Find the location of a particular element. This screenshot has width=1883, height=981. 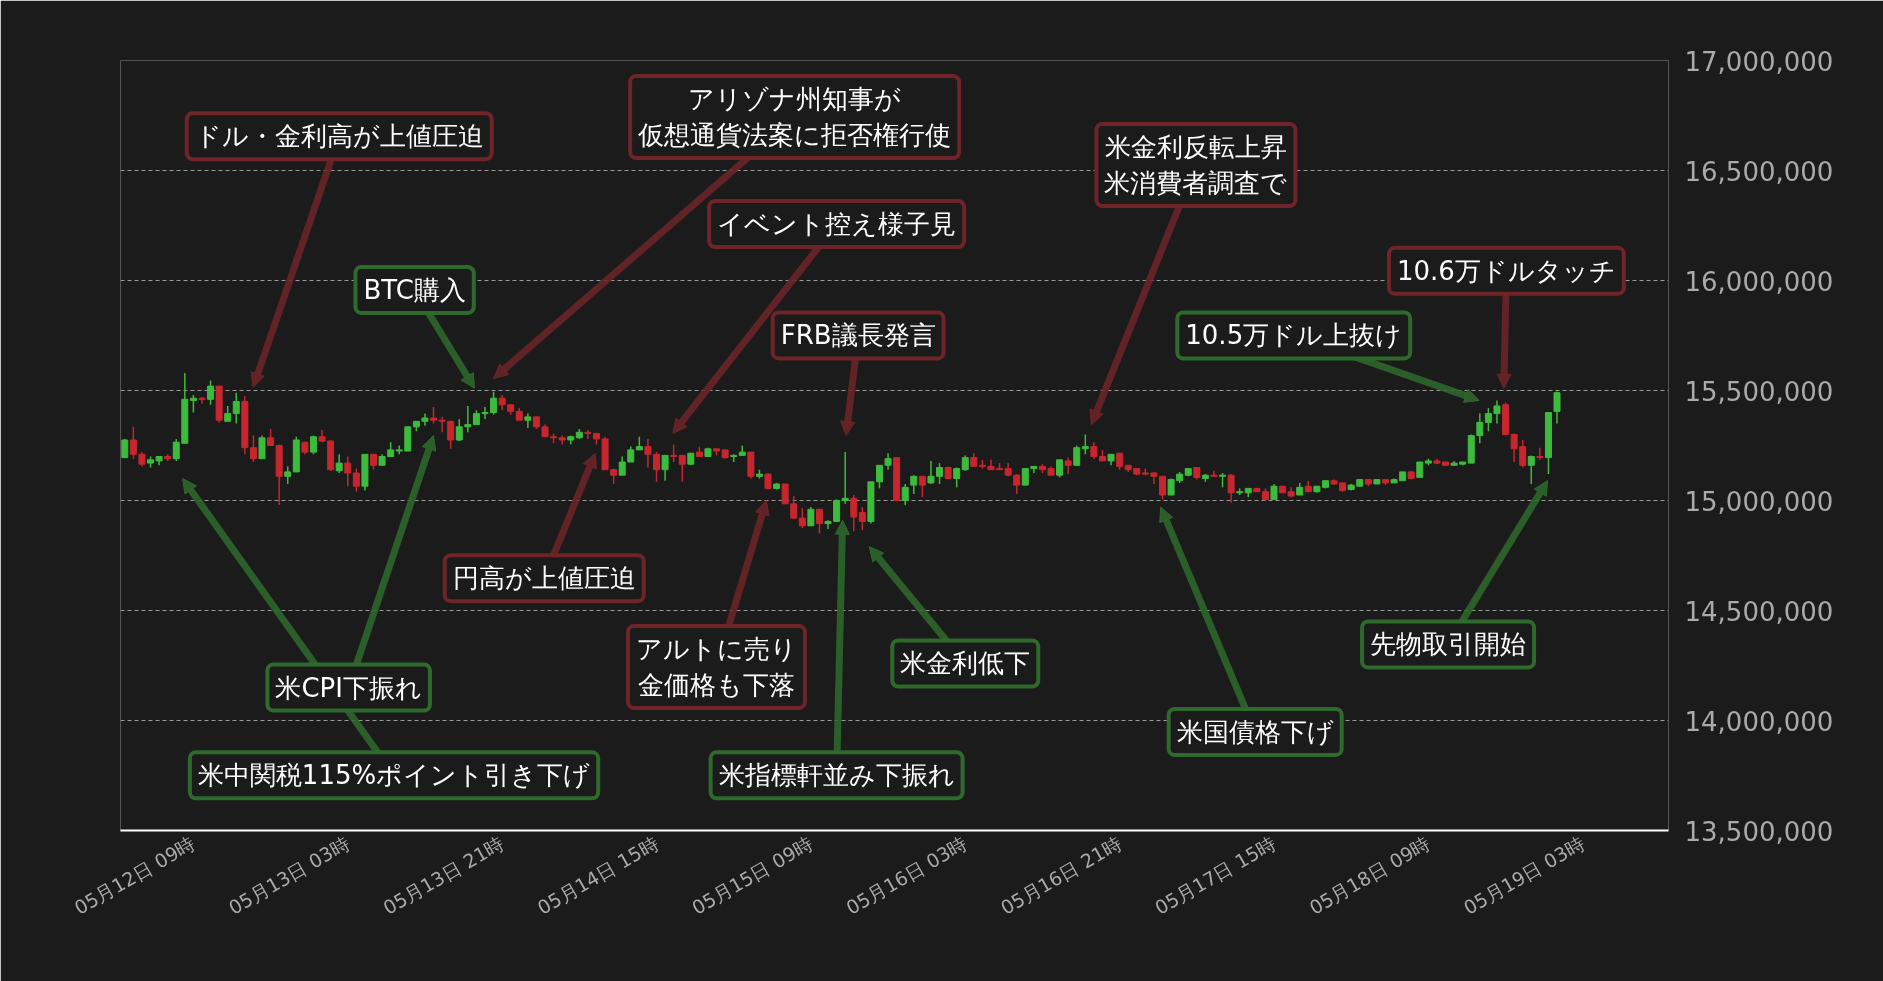

y-tick-label: 14,000,000 is located at coordinates (1759, 721).